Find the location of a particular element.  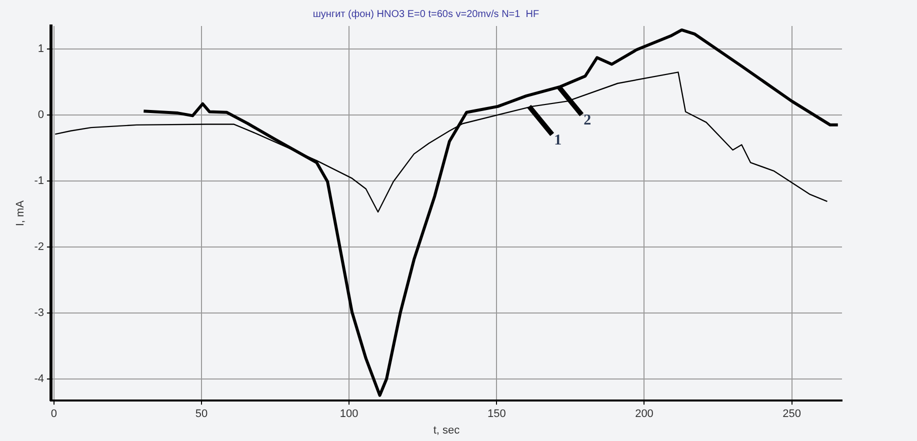

y-tick-label: -3 is located at coordinates (39, 312).